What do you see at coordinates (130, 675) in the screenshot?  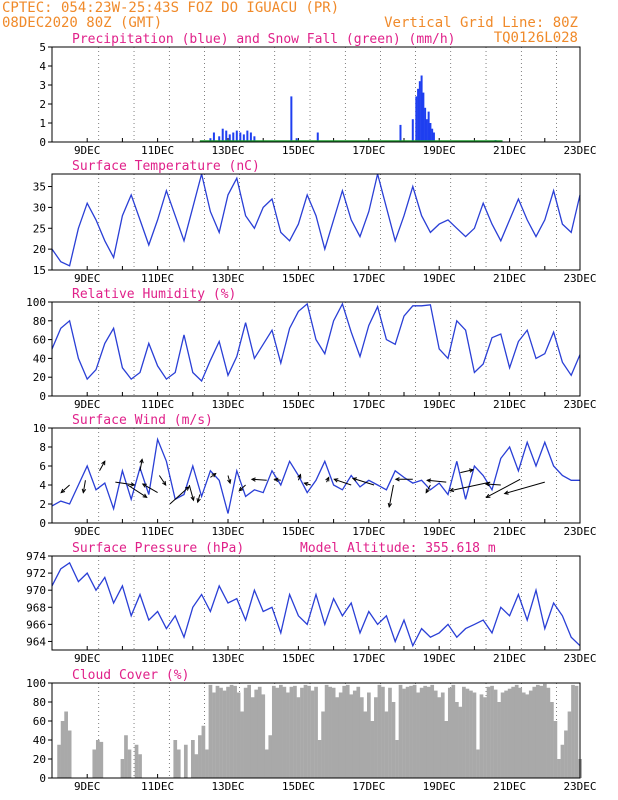 I see `panel-title: Cloud Cover (%)` at bounding box center [130, 675].